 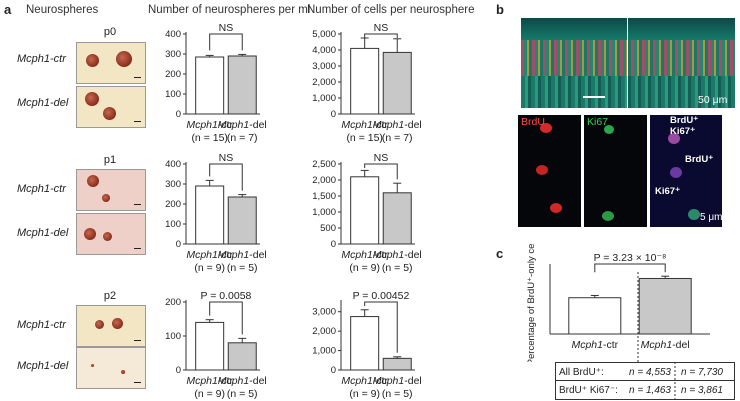 What do you see at coordinates (675, 9) in the screenshot?
I see `image-title-del: Mcph1-del` at bounding box center [675, 9].